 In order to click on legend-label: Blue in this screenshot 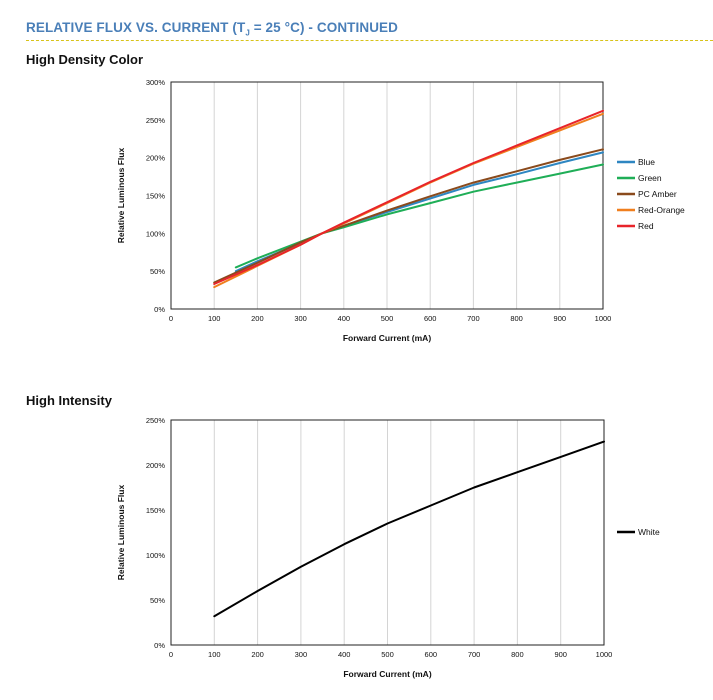, I will do `click(646, 162)`.